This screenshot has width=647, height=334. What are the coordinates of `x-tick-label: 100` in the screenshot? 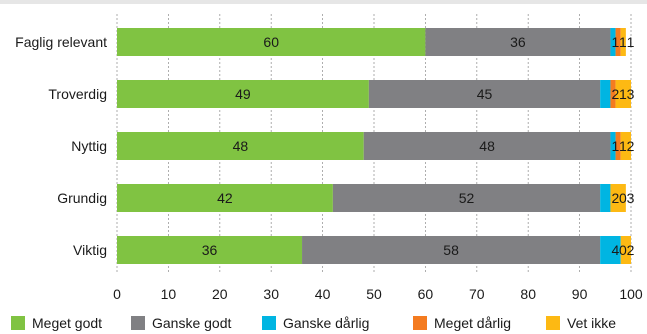 It's located at (631, 294).